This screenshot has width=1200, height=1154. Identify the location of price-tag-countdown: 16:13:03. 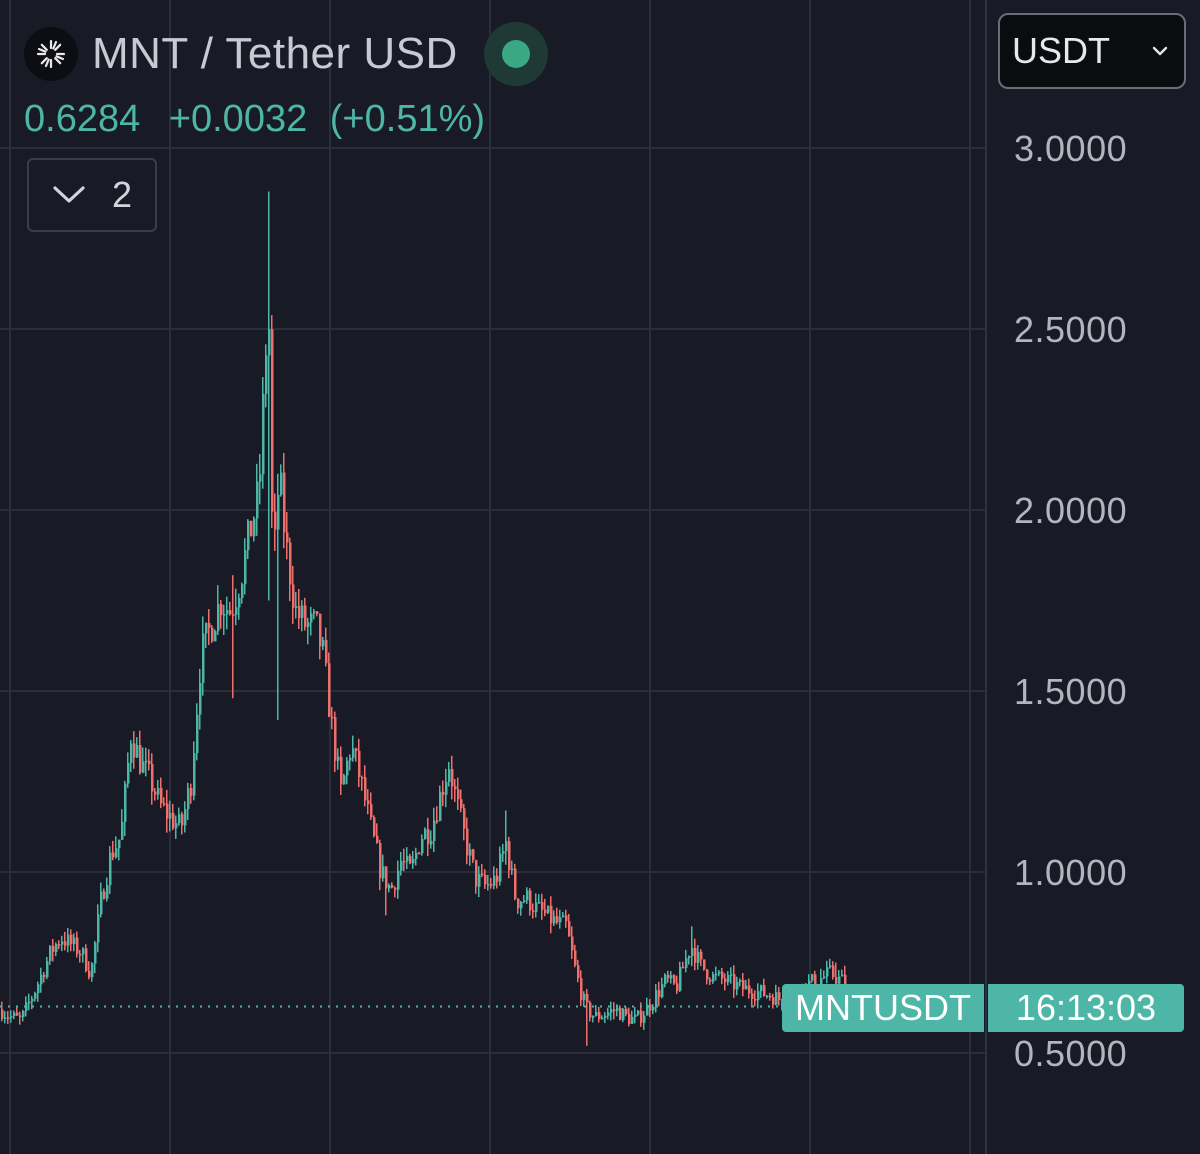
(1086, 1008).